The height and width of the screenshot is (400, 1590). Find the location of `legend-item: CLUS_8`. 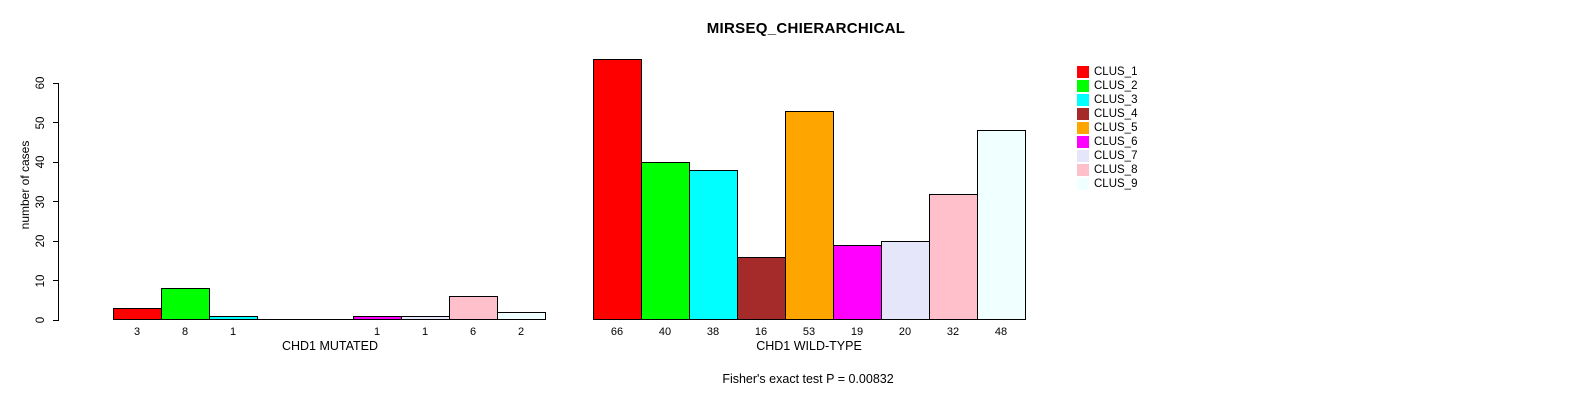

legend-item: CLUS_8 is located at coordinates (1107, 170).